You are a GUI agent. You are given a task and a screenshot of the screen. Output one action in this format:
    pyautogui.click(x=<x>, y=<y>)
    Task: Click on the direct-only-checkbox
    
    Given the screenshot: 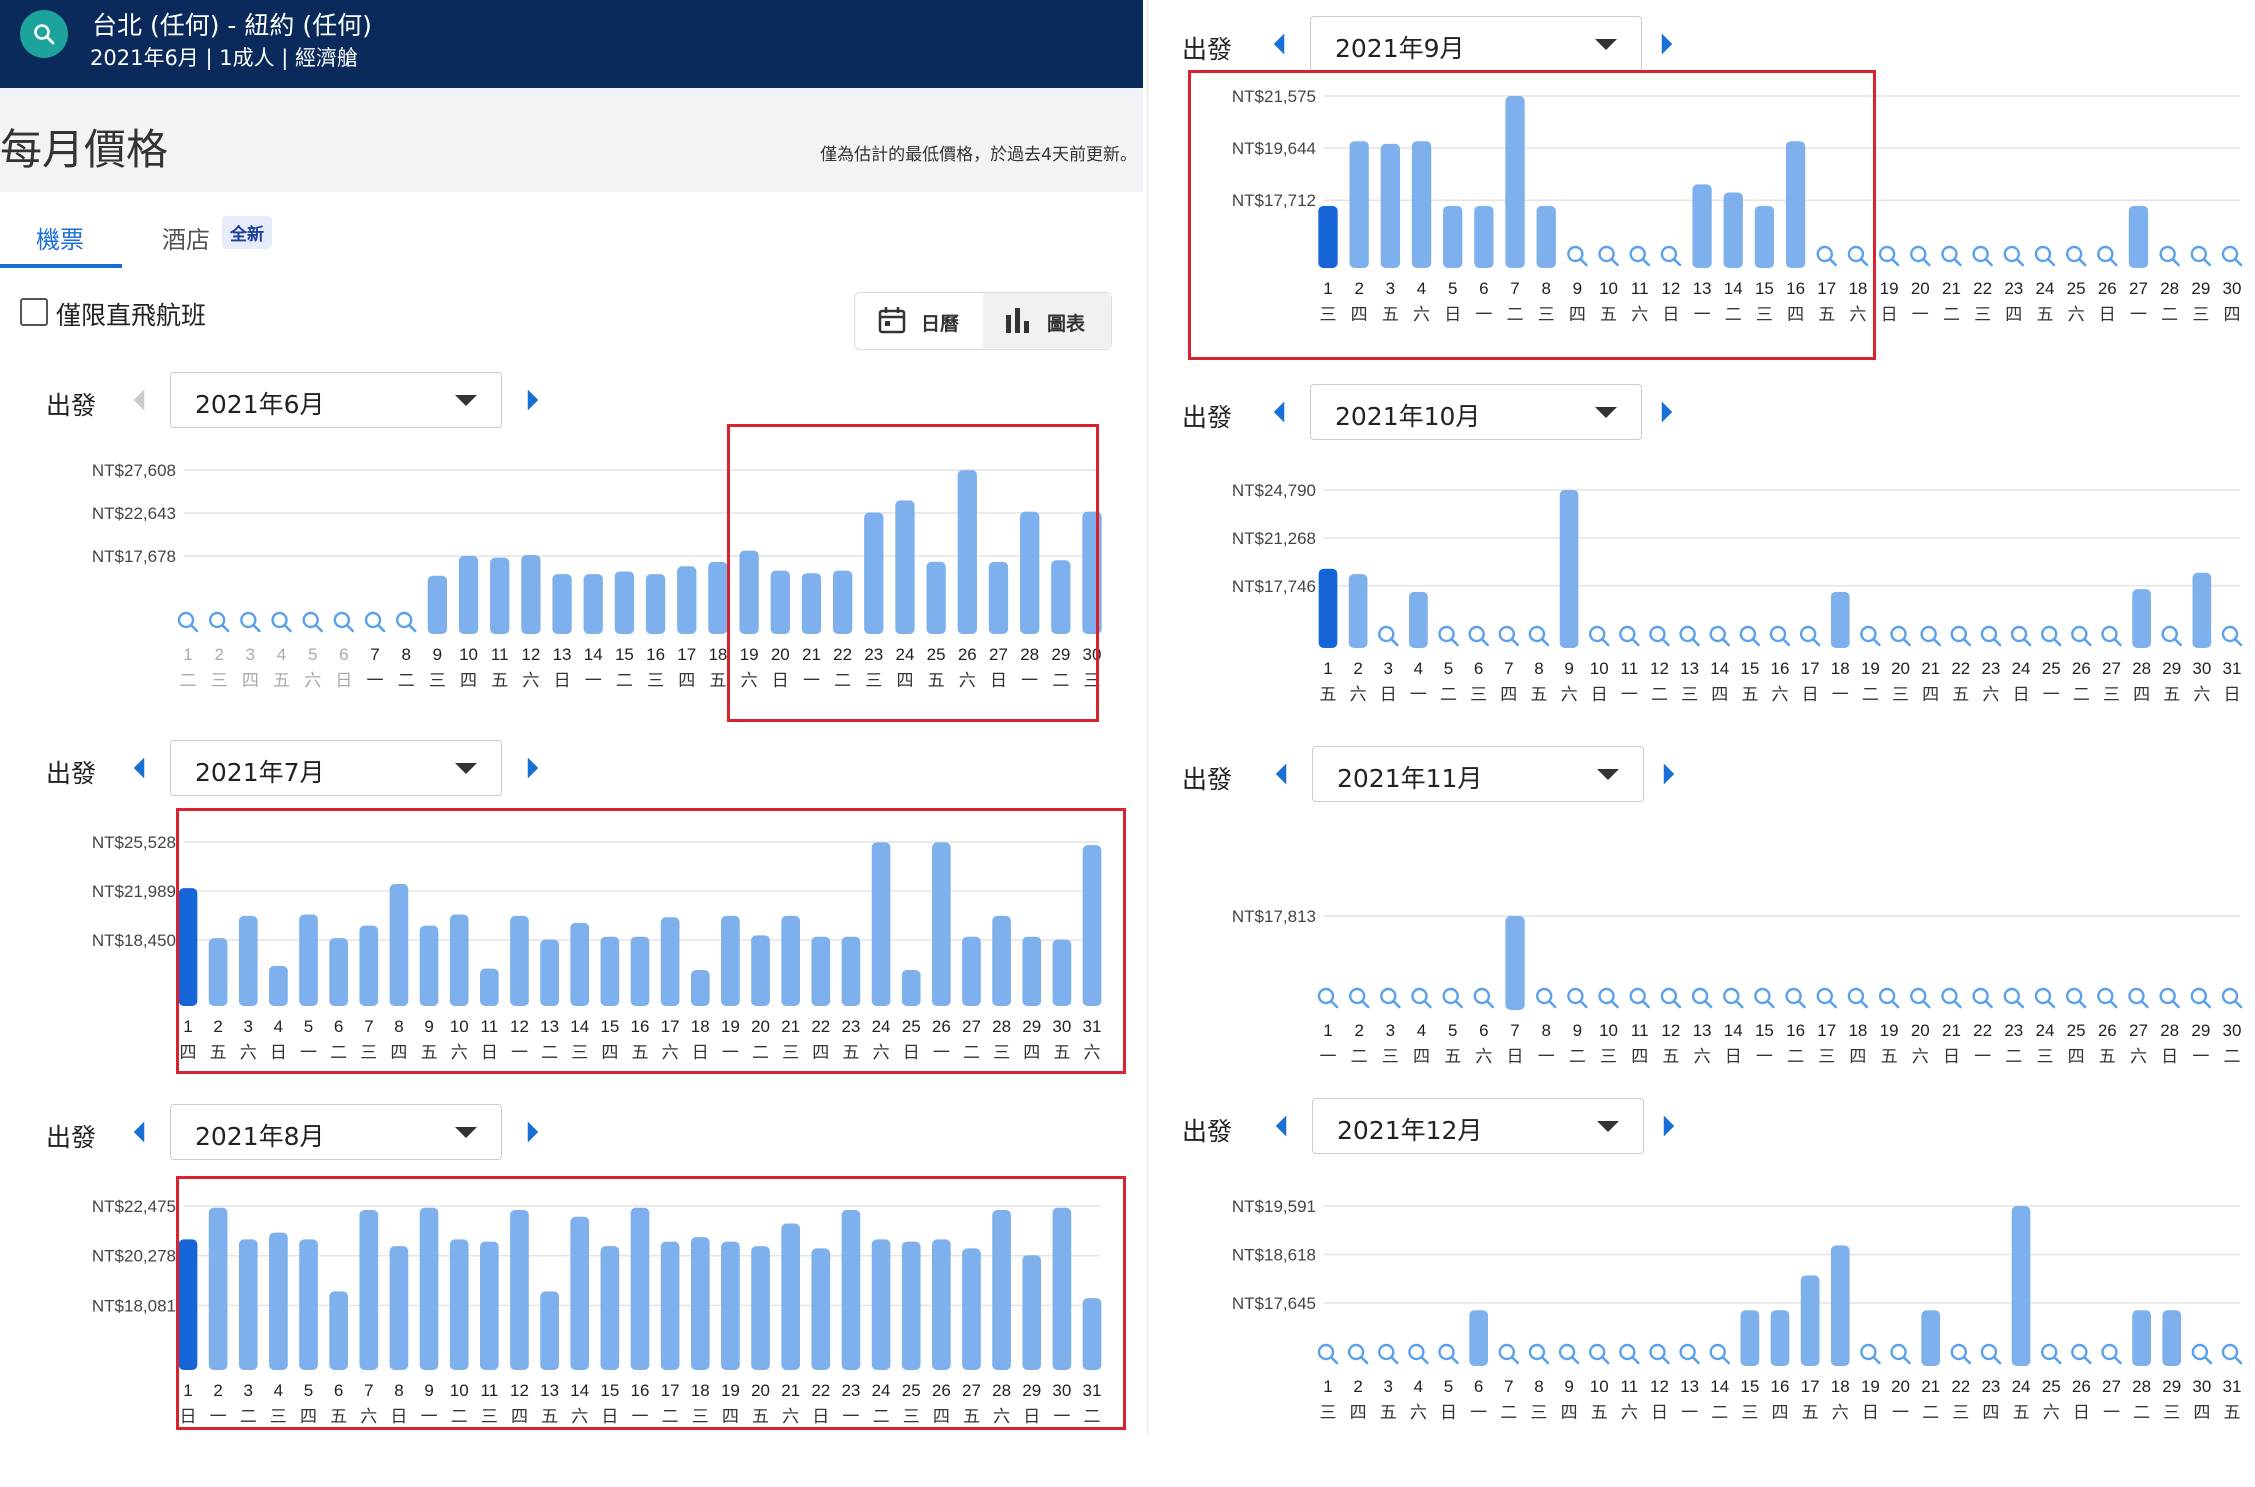 What is the action you would take?
    pyautogui.click(x=34, y=312)
    